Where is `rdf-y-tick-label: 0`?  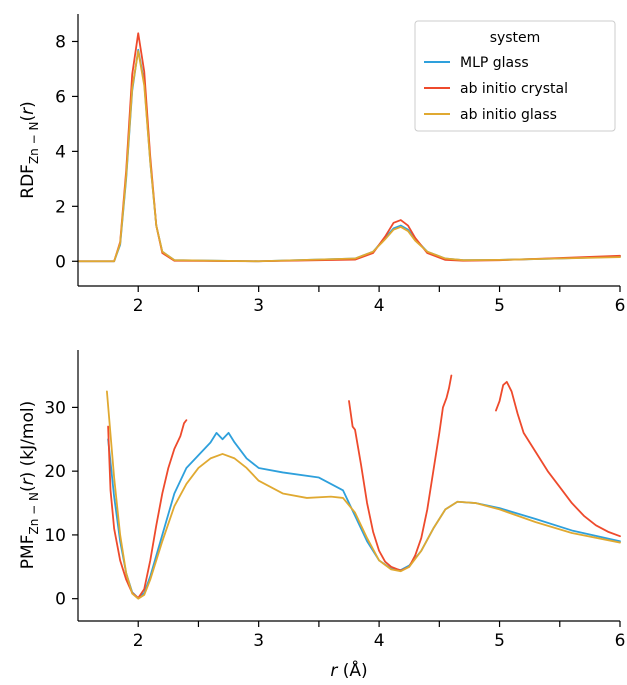 rdf-y-tick-label: 0 is located at coordinates (60, 262).